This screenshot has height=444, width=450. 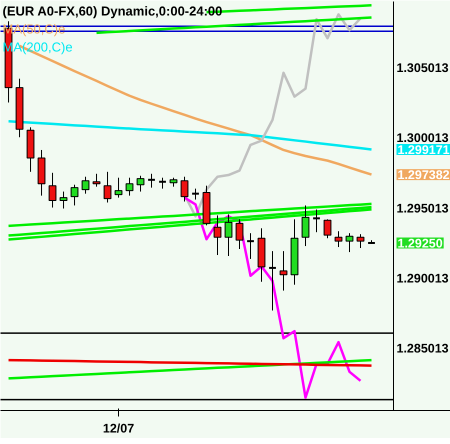 I want to click on y-tick-label: 1.285013, so click(x=422, y=348).